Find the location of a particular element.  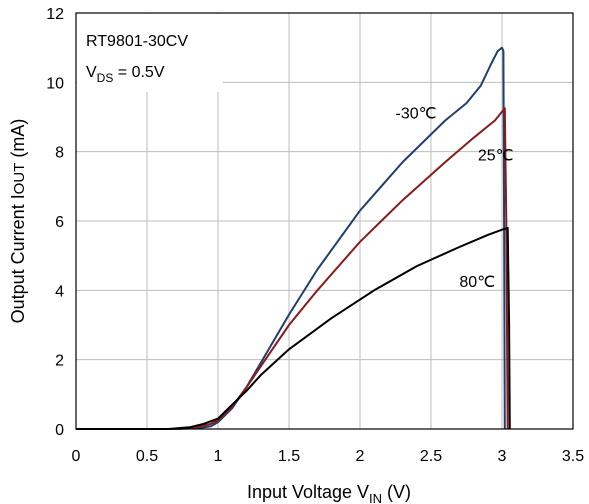

y-tick-labels: 0 2 4 6 8 10 12 is located at coordinates (55, 222).